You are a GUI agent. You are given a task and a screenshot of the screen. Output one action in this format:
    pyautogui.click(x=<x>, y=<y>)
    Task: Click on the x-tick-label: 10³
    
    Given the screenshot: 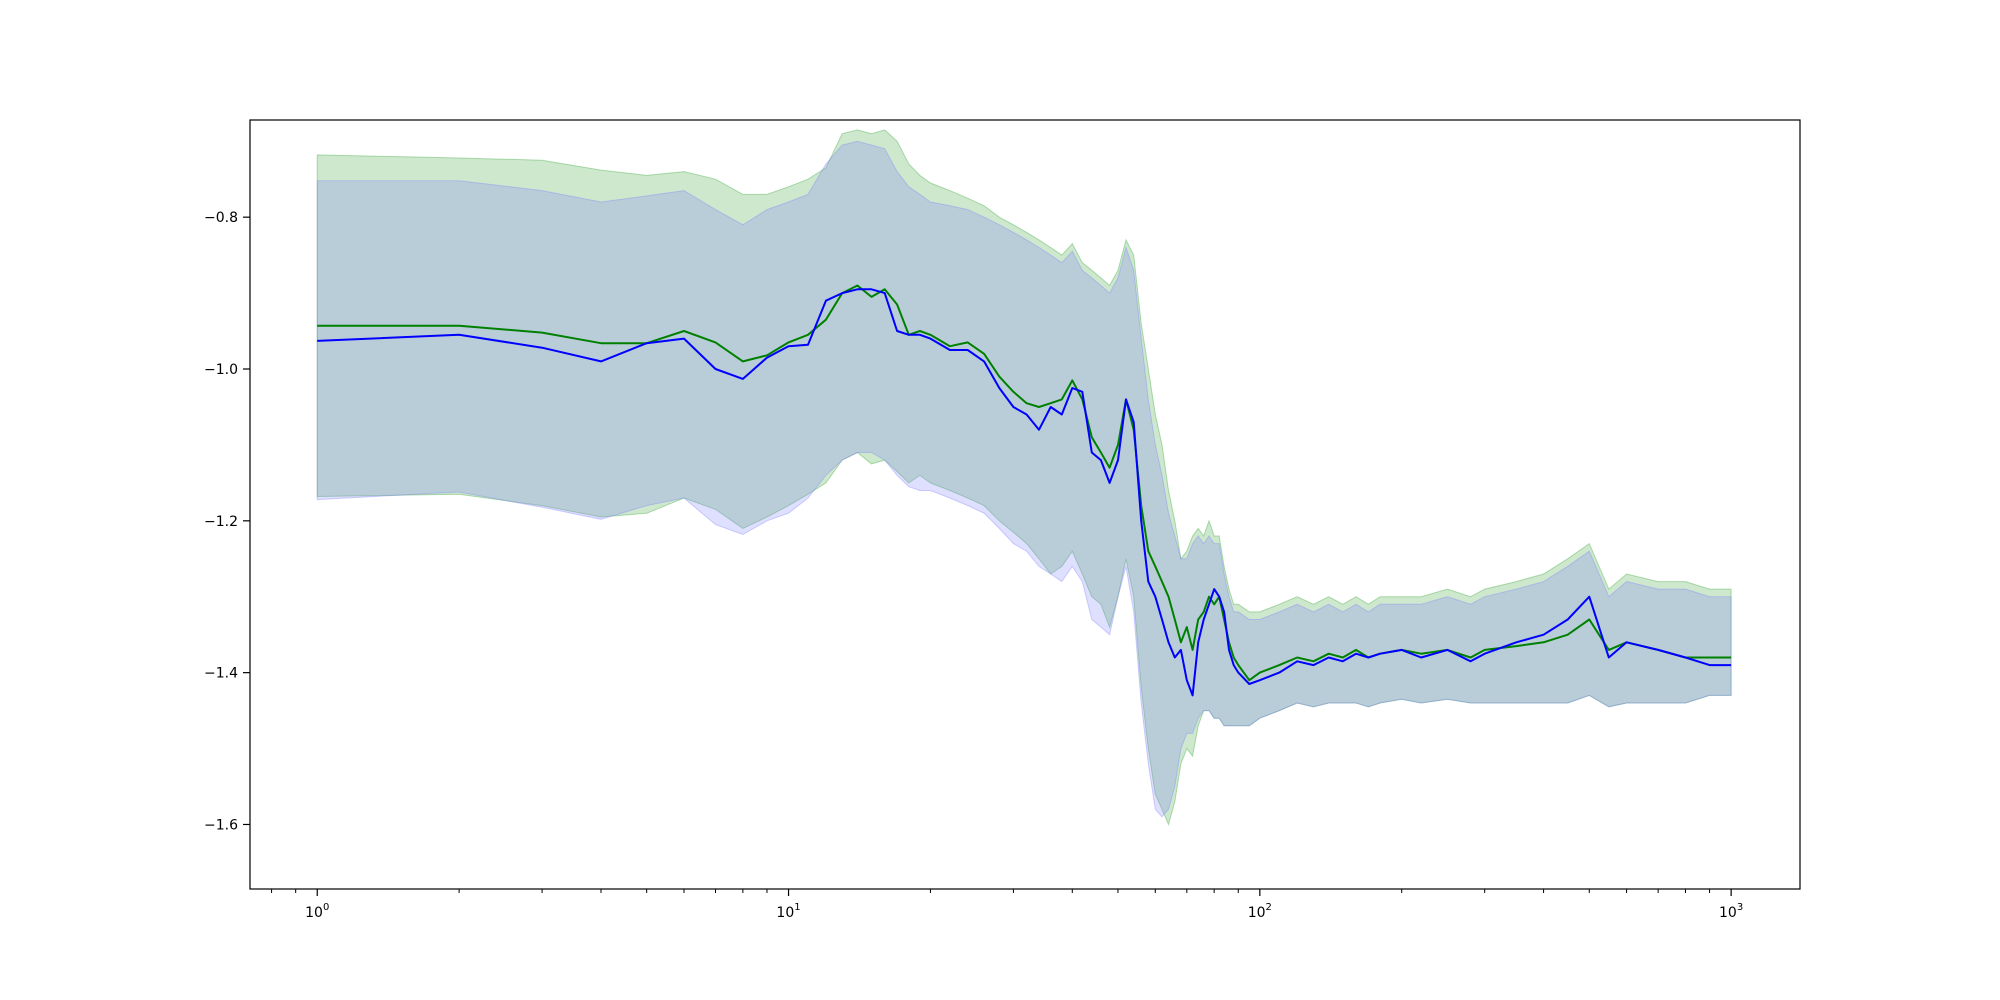 What is the action you would take?
    pyautogui.click(x=1731, y=911)
    